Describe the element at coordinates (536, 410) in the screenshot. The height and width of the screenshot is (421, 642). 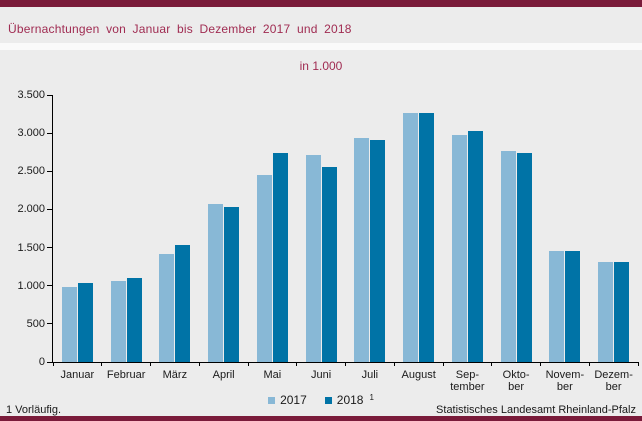
I see `source-credit: Statistisches Landesamt Rheinland-Pfalz` at that location.